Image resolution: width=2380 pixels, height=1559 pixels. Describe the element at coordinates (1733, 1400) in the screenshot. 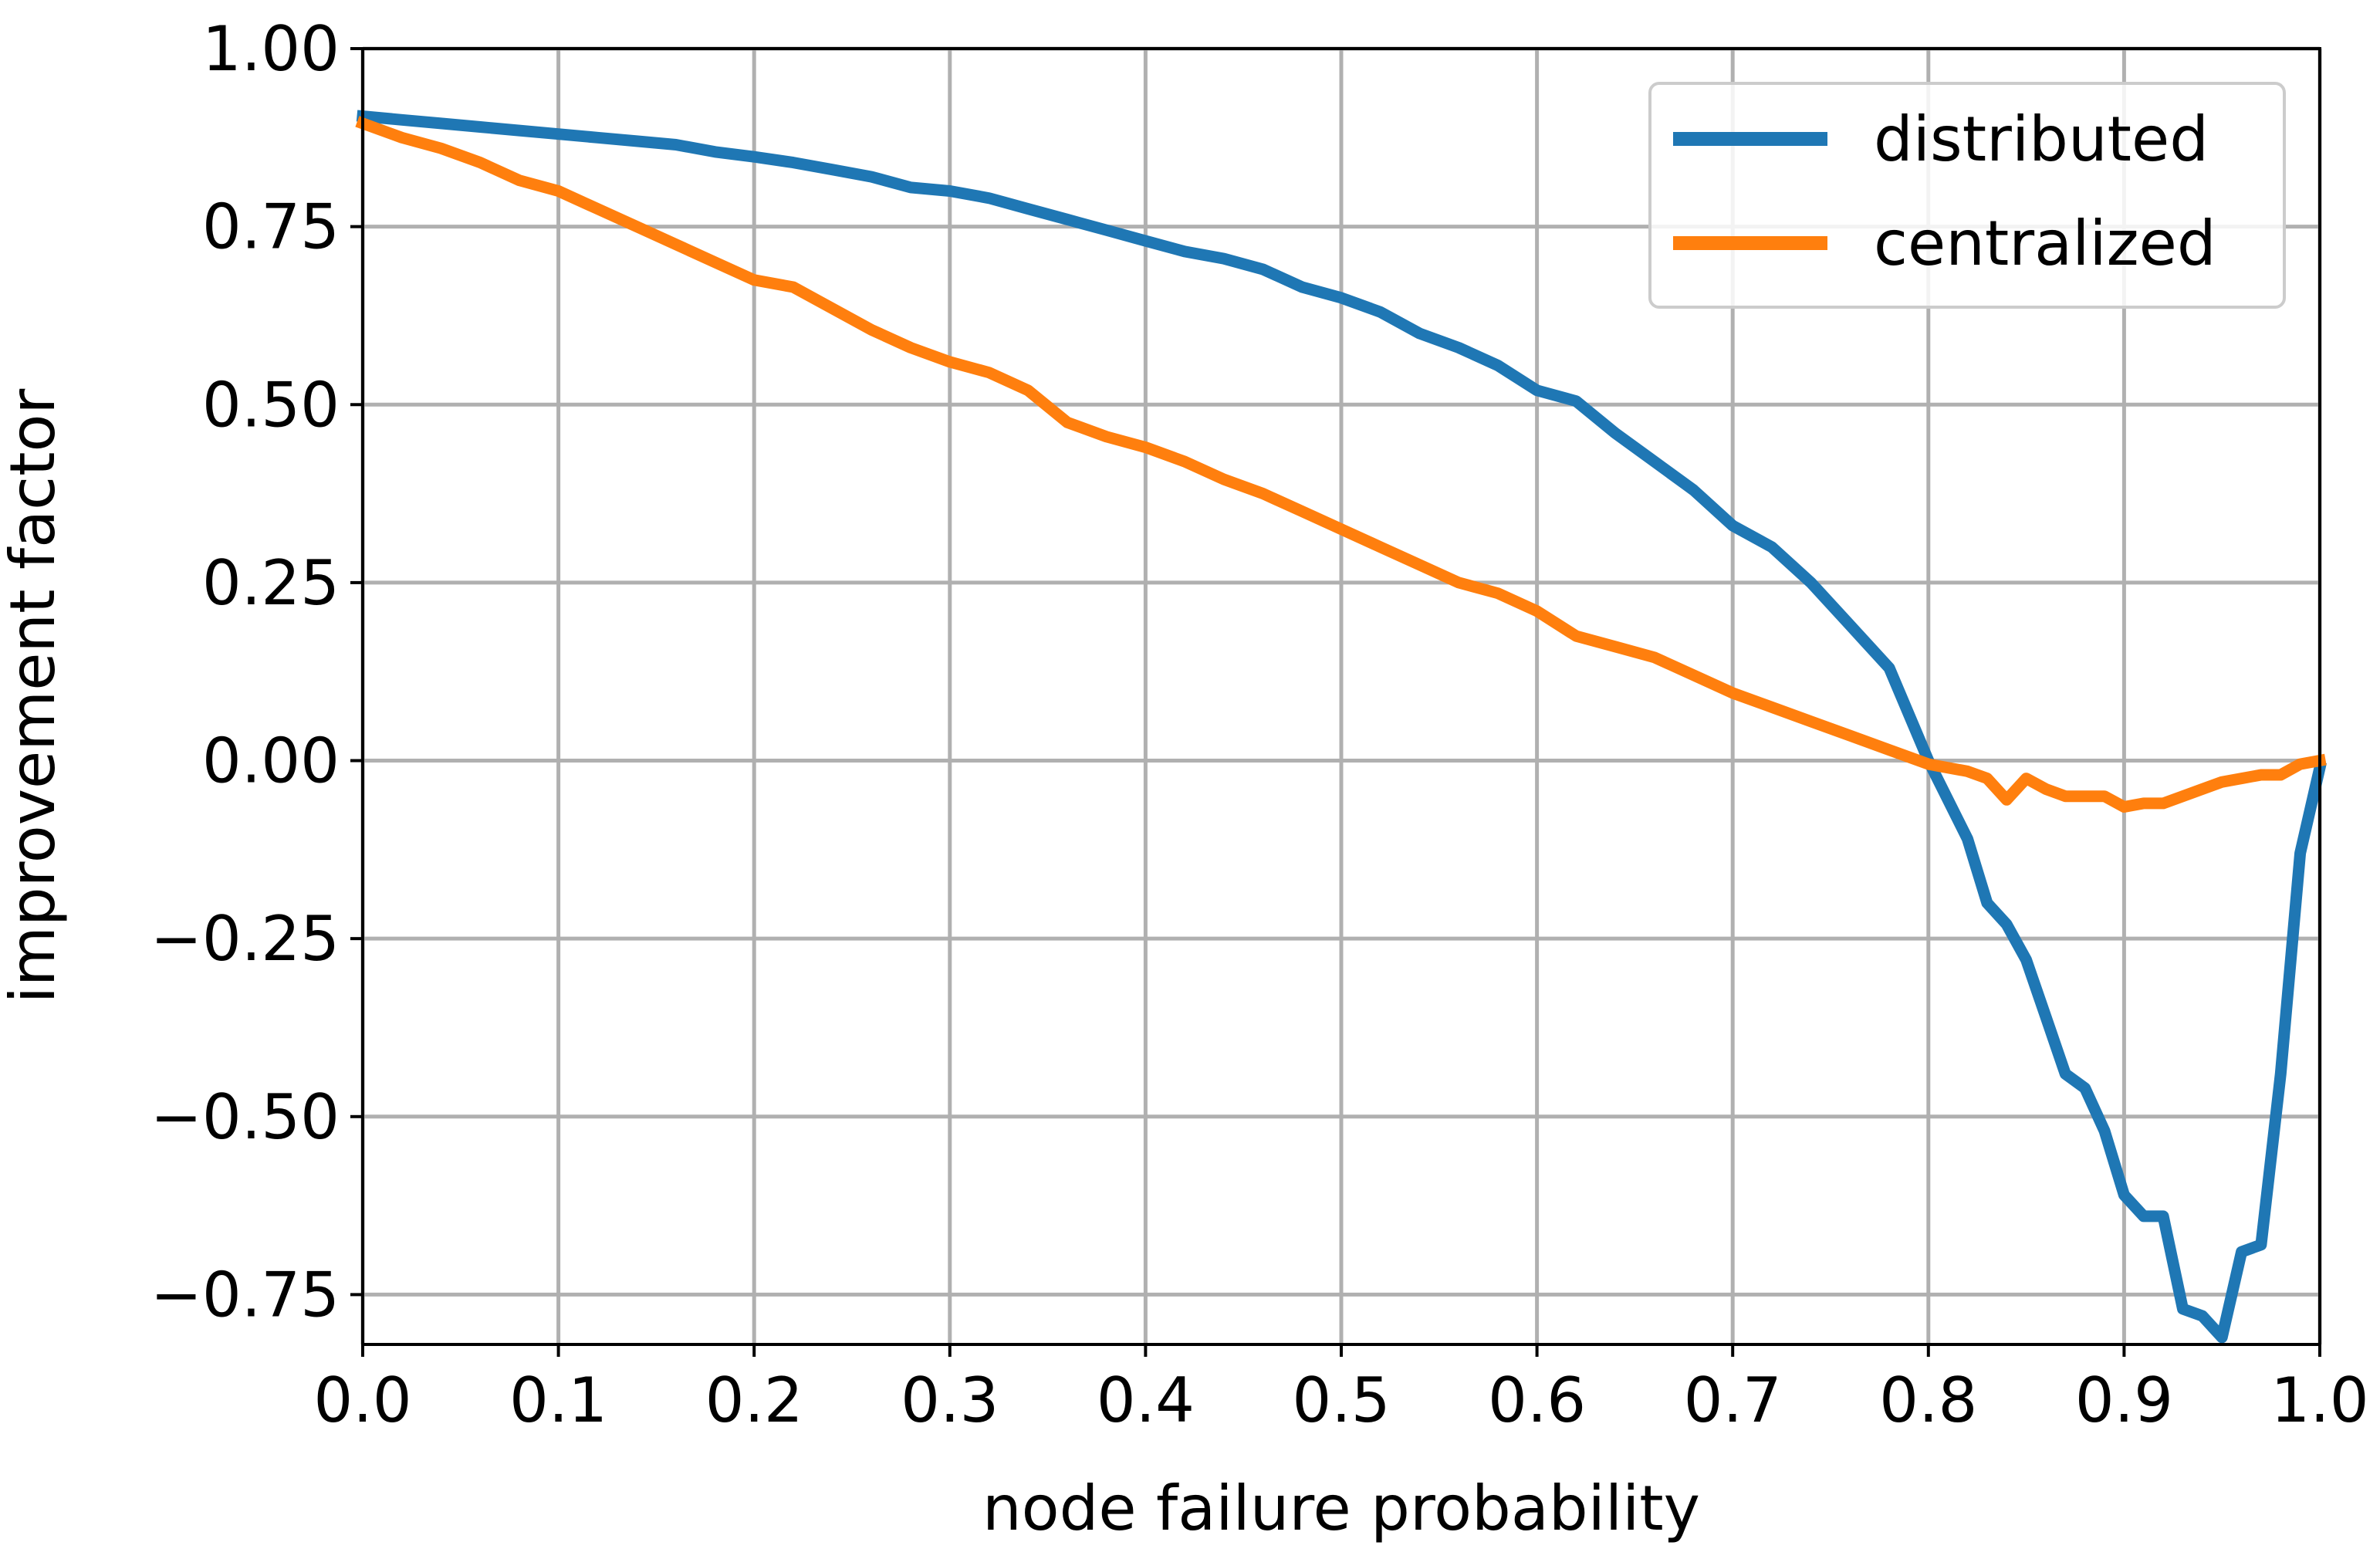

I see `x-tick-label: 0.7` at that location.